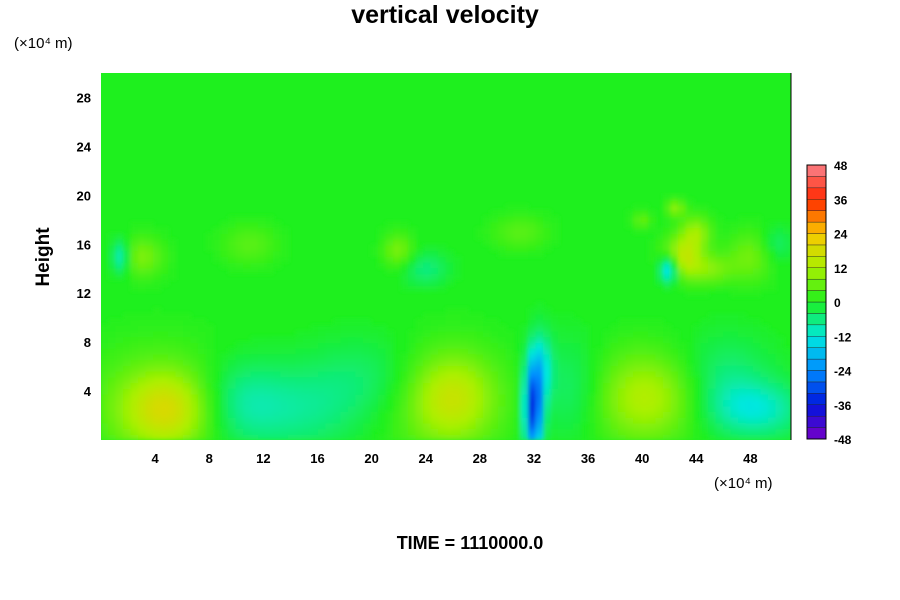 Image resolution: width=900 pixels, height=600 pixels. What do you see at coordinates (837, 303) in the screenshot?
I see `colorbar-tick-label: 0` at bounding box center [837, 303].